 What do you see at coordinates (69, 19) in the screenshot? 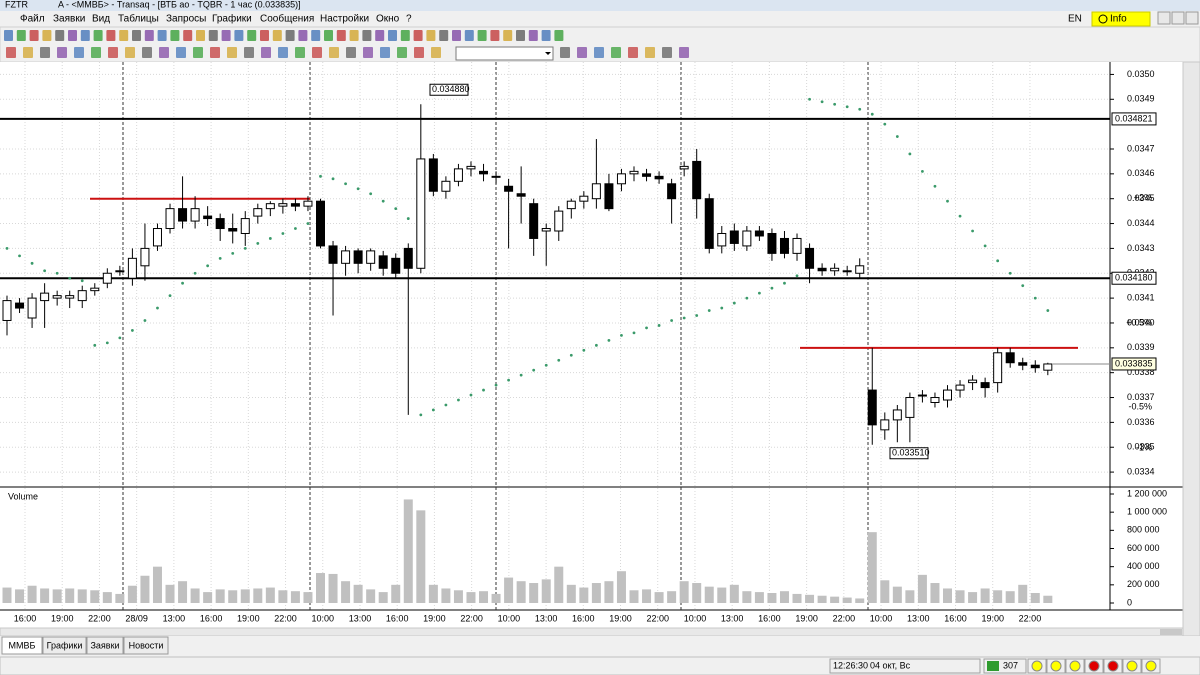
I see `menu-item: Заявки` at bounding box center [69, 19].